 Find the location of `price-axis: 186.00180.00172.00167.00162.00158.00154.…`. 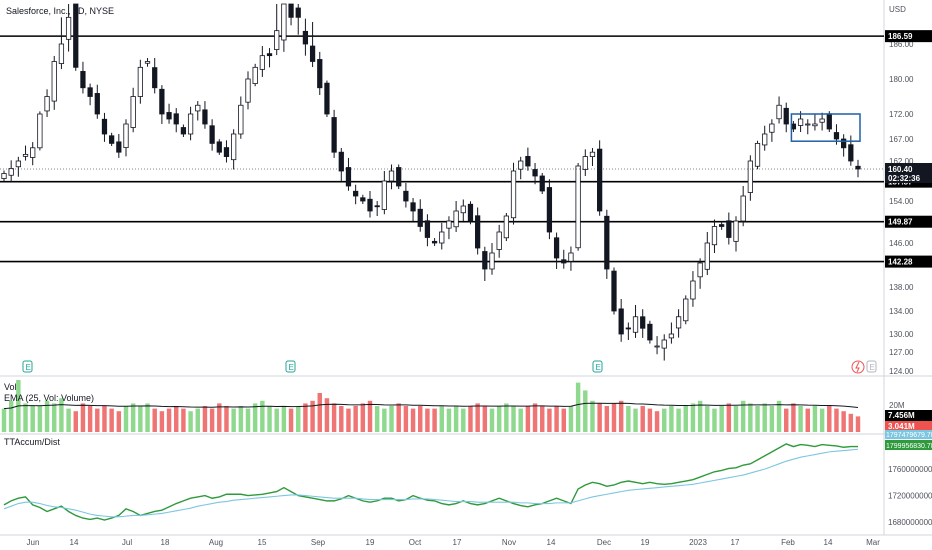

price-axis: 186.00180.00172.00167.00162.00158.00154.… is located at coordinates (910, 283).